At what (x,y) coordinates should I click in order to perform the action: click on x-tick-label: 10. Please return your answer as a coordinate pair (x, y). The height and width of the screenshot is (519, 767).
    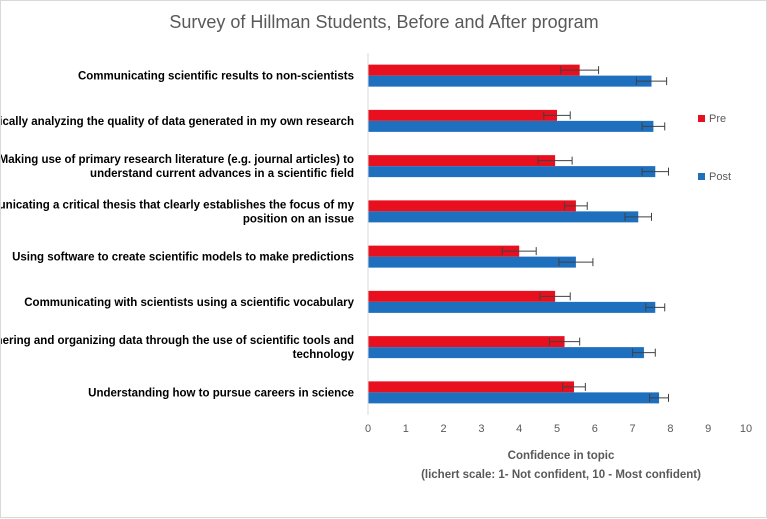
    Looking at the image, I should click on (746, 429).